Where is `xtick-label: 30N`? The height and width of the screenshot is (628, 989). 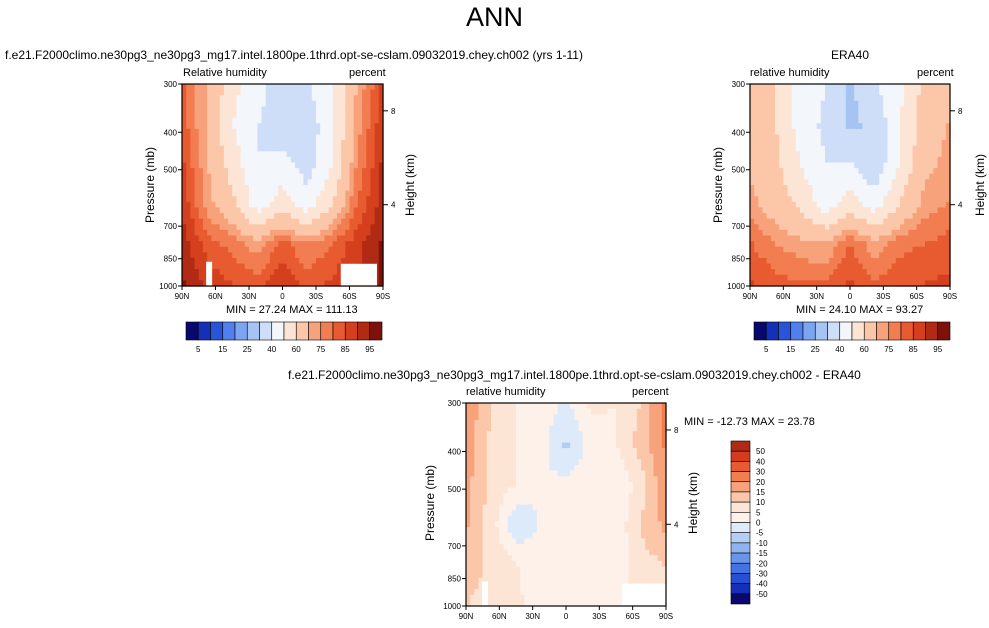 xtick-label: 30N is located at coordinates (249, 296).